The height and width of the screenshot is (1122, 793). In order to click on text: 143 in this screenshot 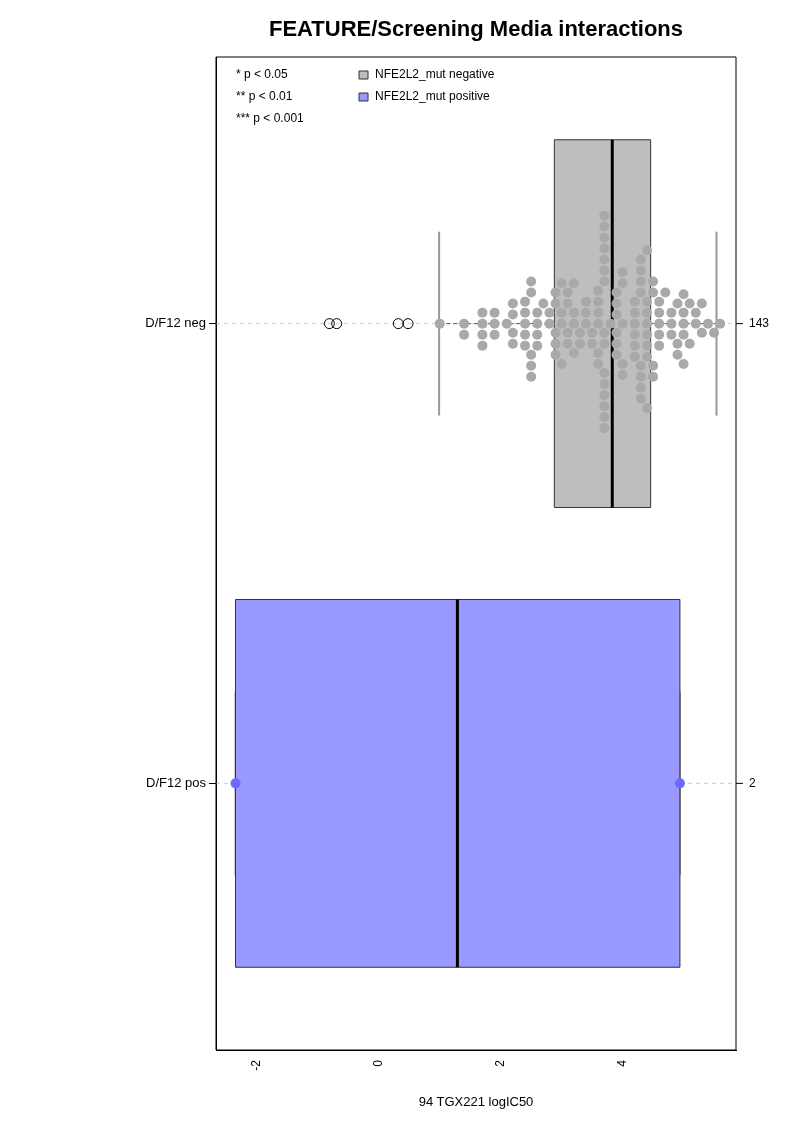, I will do `click(759, 322)`.